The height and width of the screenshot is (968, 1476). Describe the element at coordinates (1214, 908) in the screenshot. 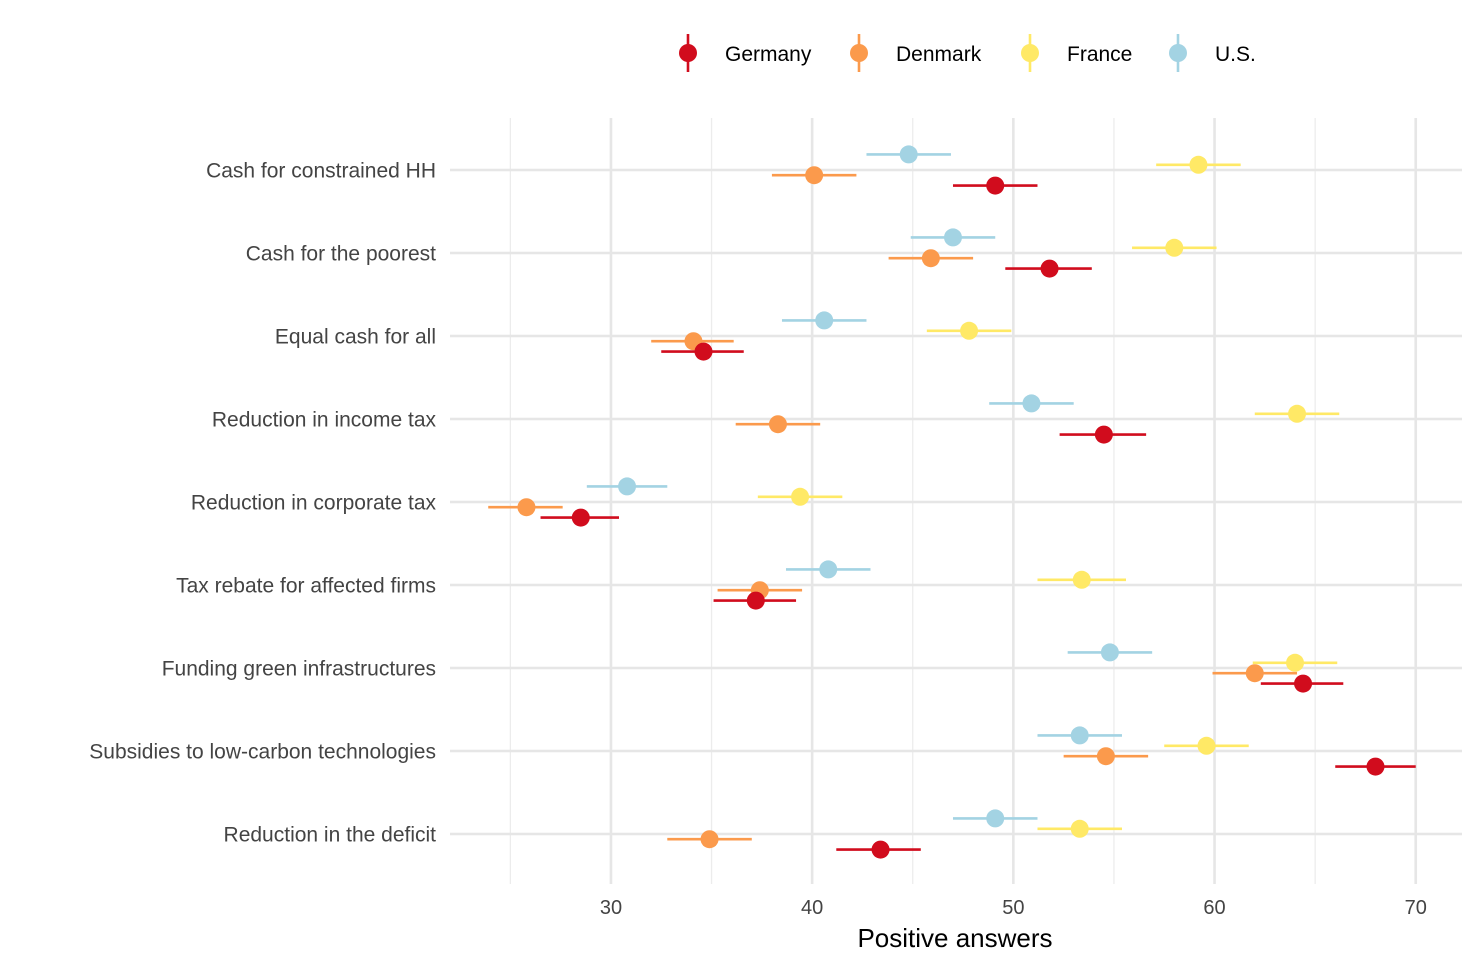

I see `x-tick-label: 60` at that location.